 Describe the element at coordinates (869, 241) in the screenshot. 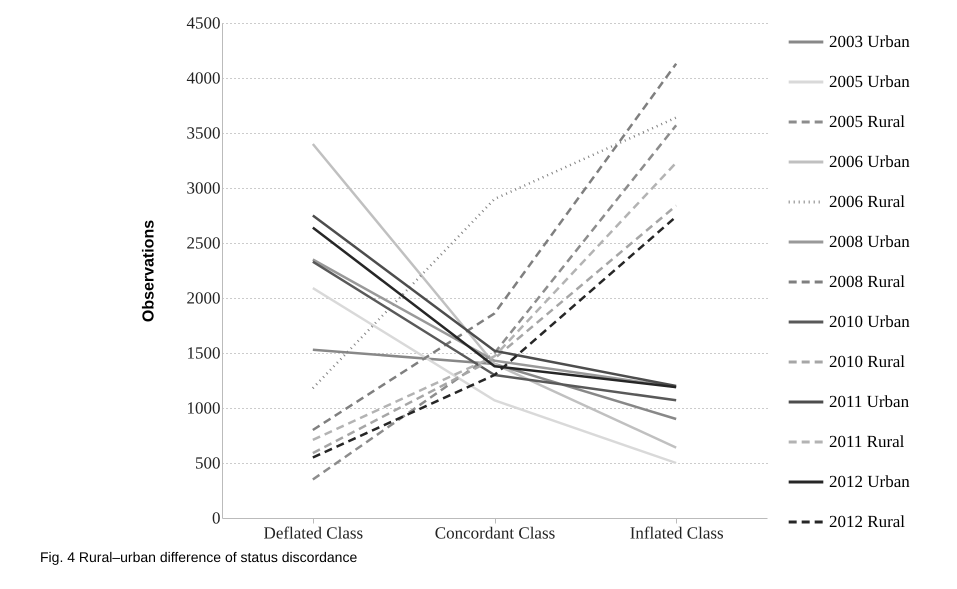

I see `legend-label: 2008 Urban` at that location.